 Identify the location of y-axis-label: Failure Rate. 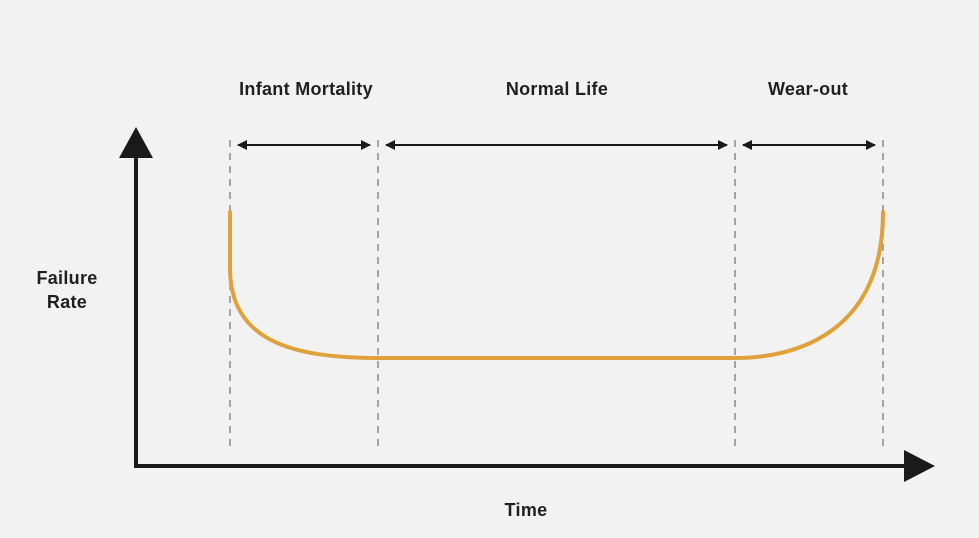
(67, 290).